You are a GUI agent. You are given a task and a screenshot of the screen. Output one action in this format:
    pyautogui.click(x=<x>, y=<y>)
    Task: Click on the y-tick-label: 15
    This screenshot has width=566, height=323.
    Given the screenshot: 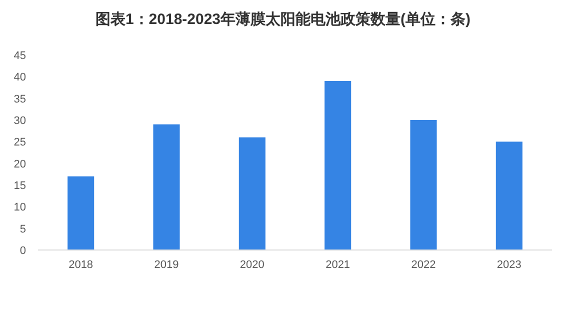 What is the action you would take?
    pyautogui.click(x=20, y=186)
    